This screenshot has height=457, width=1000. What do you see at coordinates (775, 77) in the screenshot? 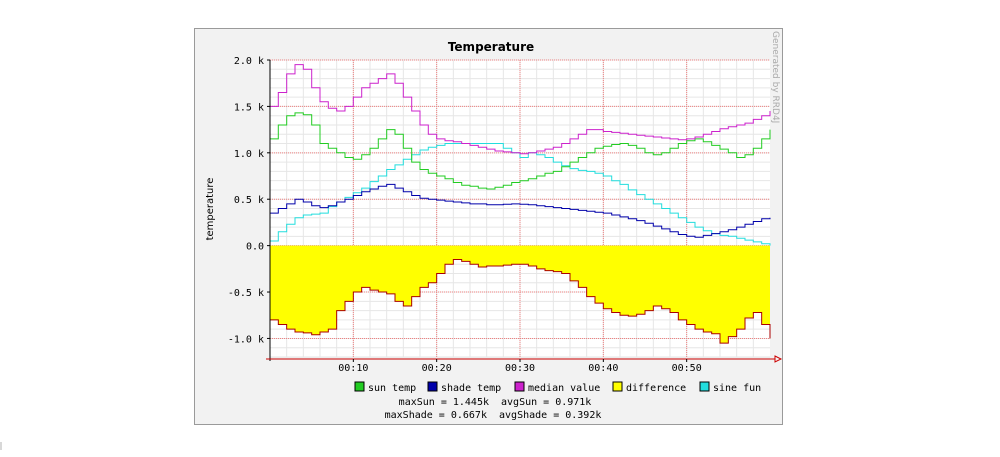
I see `watermark: Generated by RRD4J` at bounding box center [775, 77].